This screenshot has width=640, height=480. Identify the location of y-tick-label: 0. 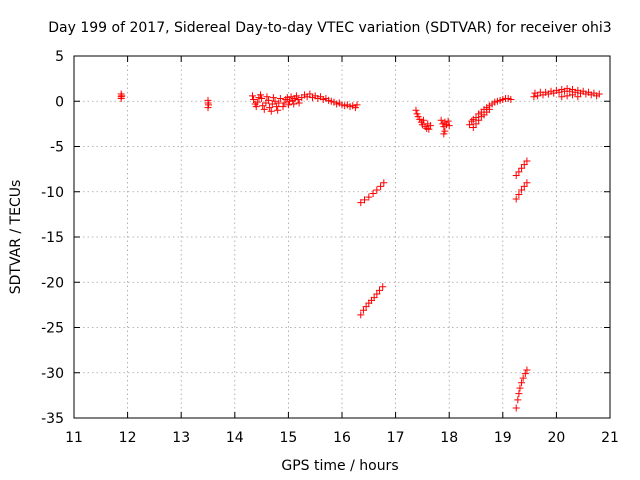
(59, 102).